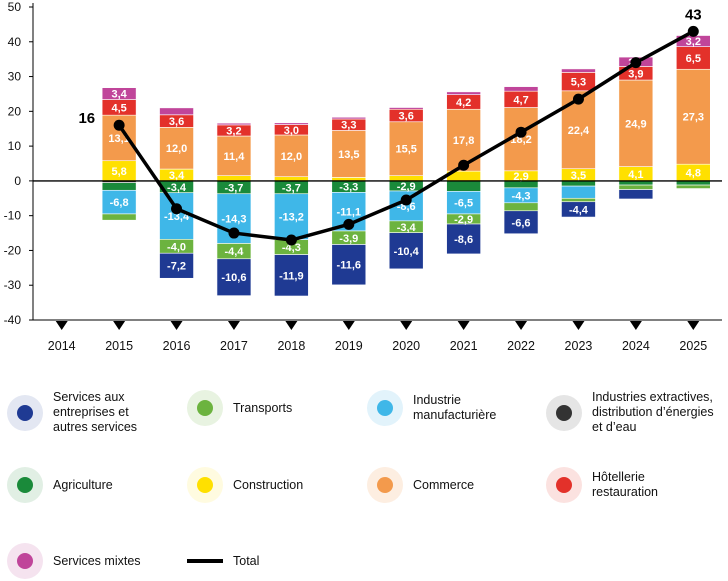  Describe the element at coordinates (118, 172) in the screenshot. I see `bar-value-label: 5,8` at that location.